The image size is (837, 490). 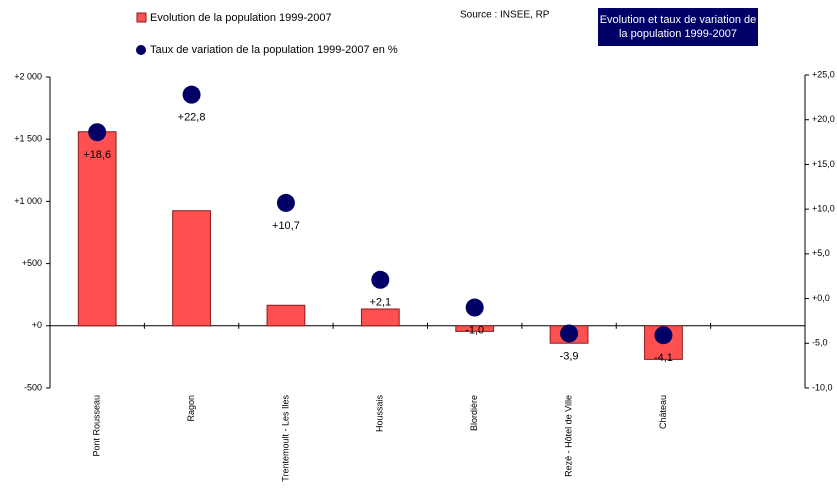 What do you see at coordinates (569, 356) in the screenshot?
I see `data-label: -3,9` at bounding box center [569, 356].